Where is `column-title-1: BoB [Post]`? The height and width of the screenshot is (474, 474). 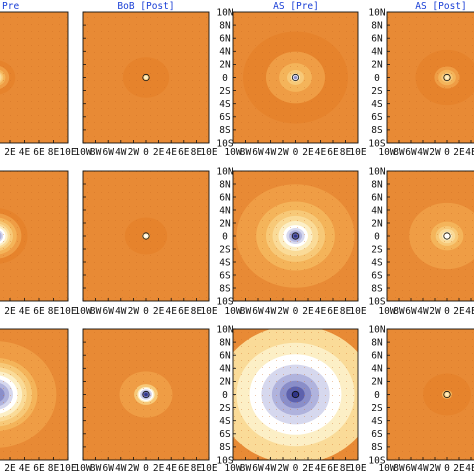 column-title-1: BoB [Post] is located at coordinates (145, 6).